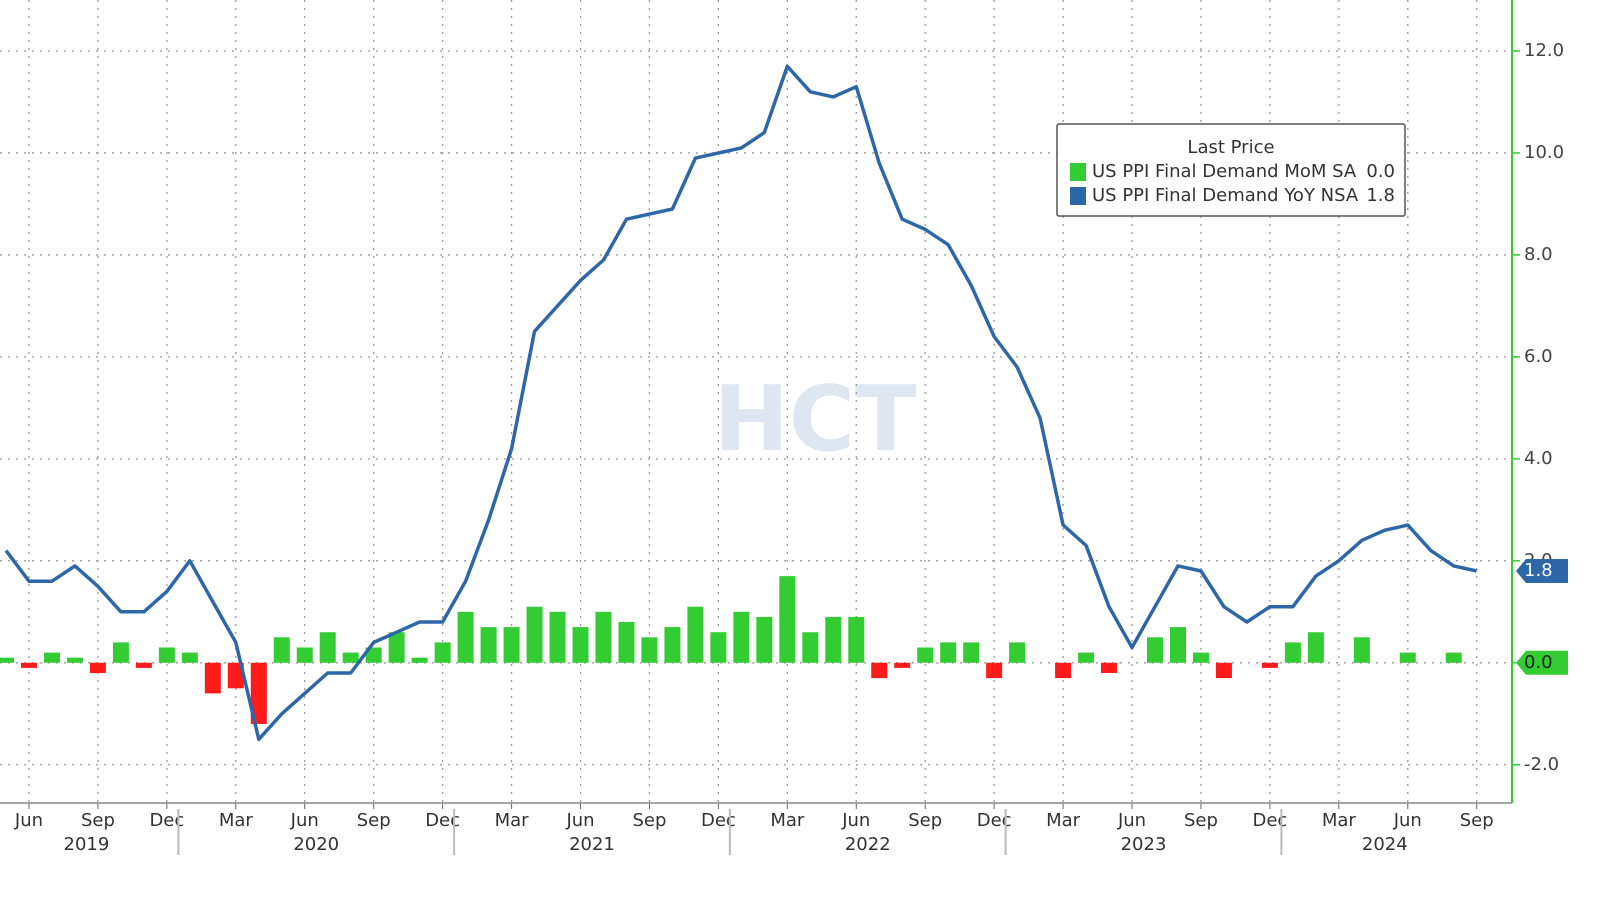  What do you see at coordinates (1144, 844) in the screenshot?
I see `year-label: 2023` at bounding box center [1144, 844].